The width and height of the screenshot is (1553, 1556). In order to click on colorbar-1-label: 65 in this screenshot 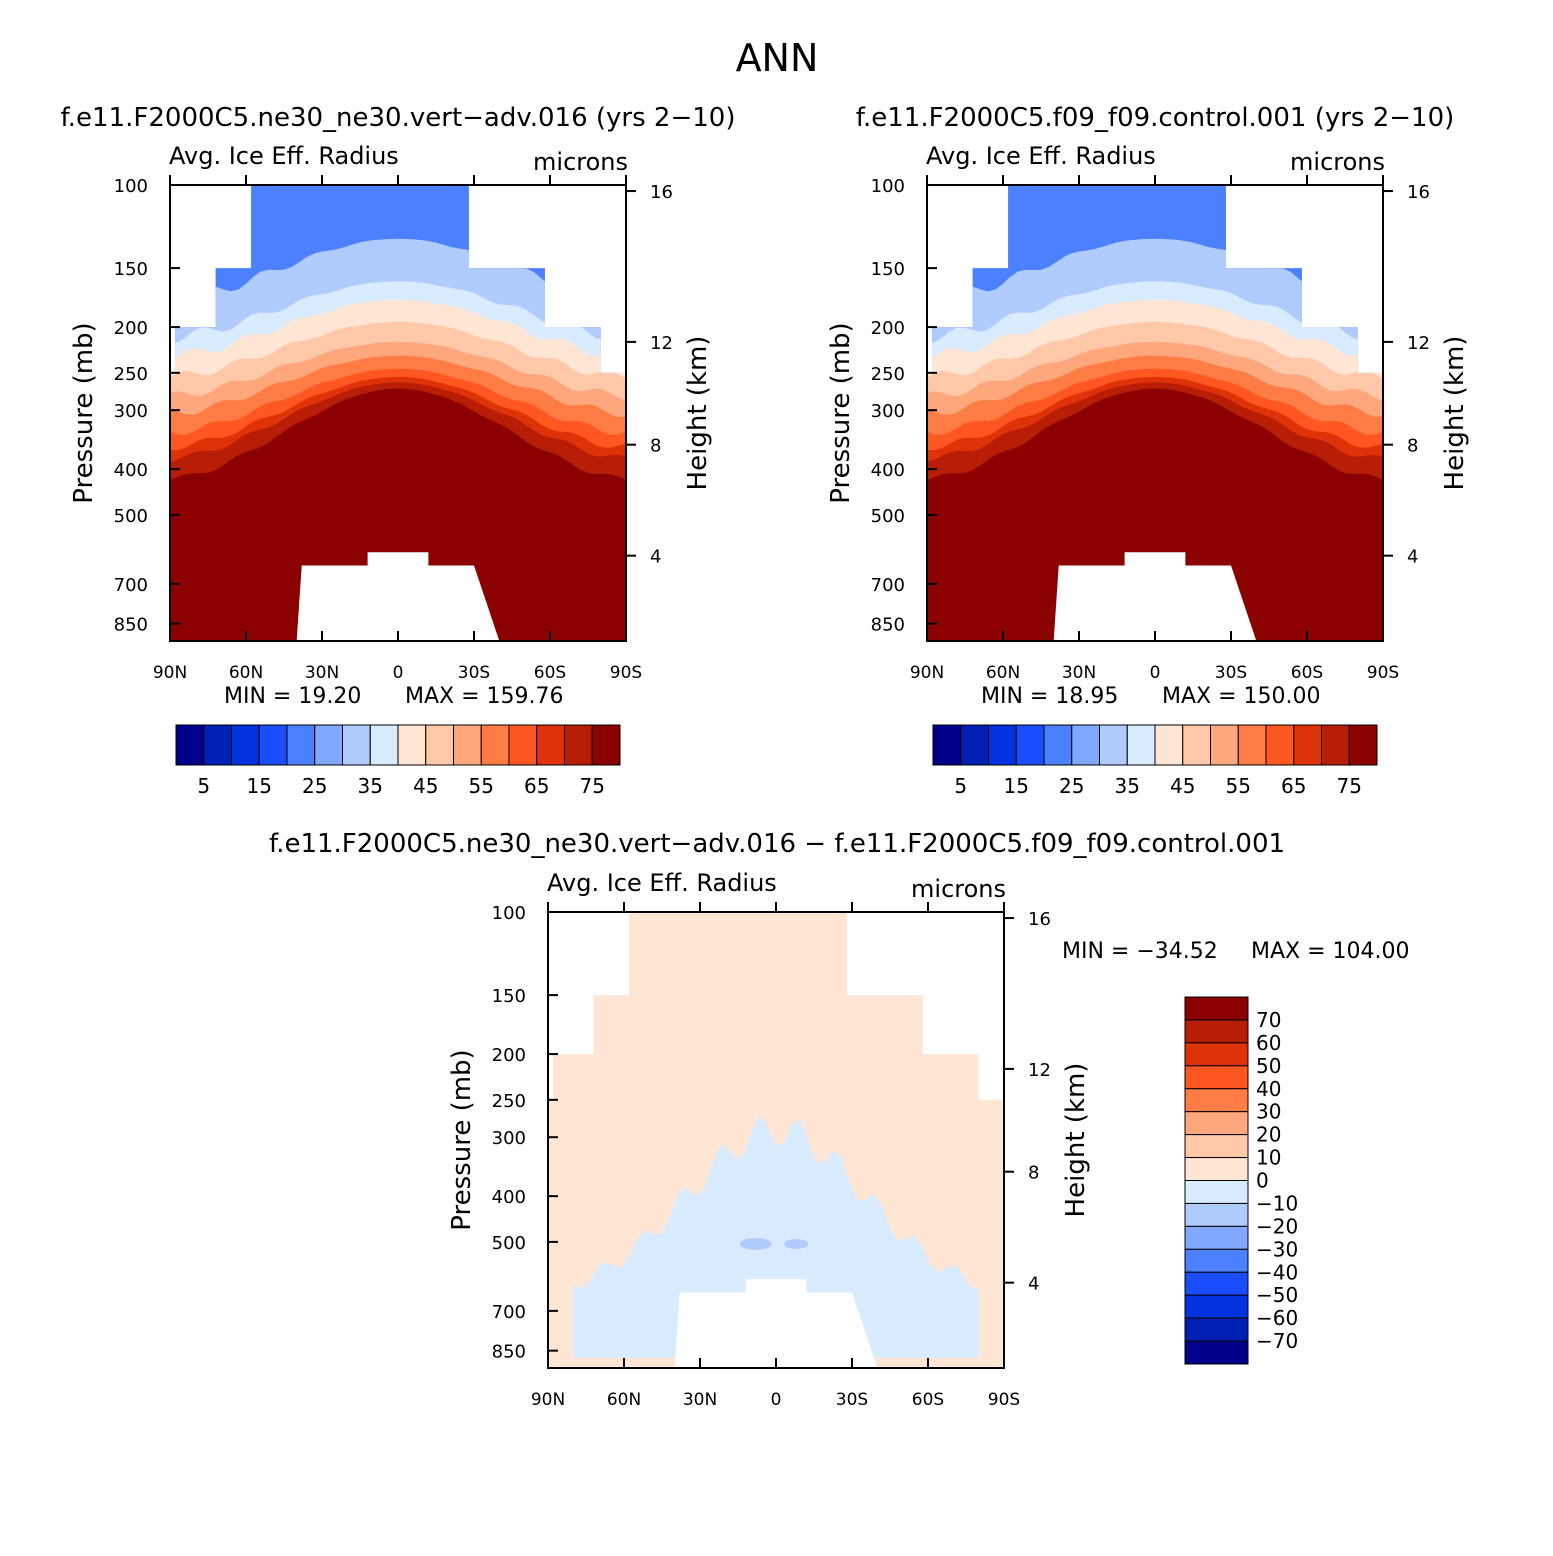, I will do `click(536, 786)`.